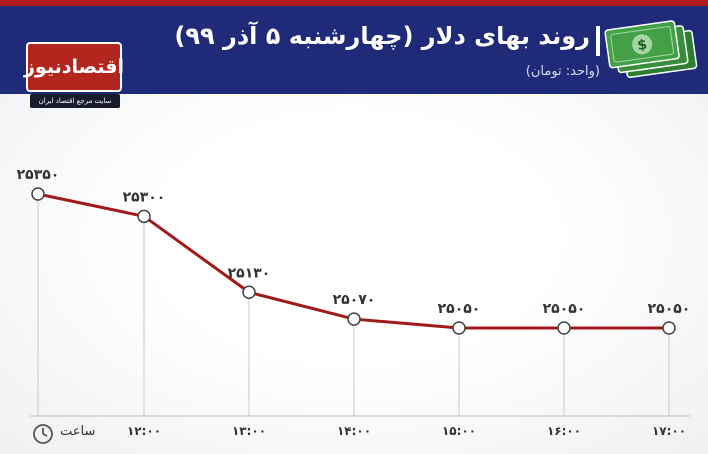  What do you see at coordinates (564, 431) in the screenshot?
I see `x-tick-label: ۱۶:۰۰` at bounding box center [564, 431].